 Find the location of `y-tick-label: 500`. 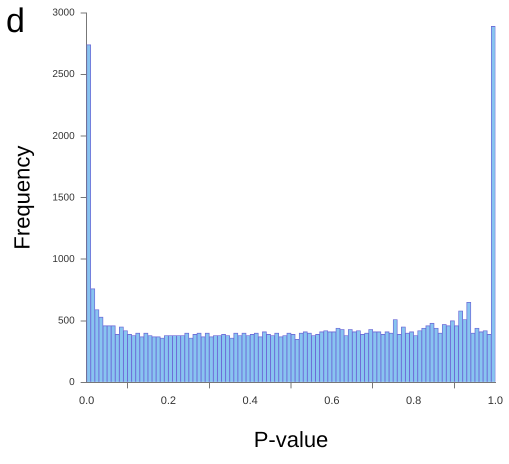

y-tick-label: 500 is located at coordinates (67, 321).